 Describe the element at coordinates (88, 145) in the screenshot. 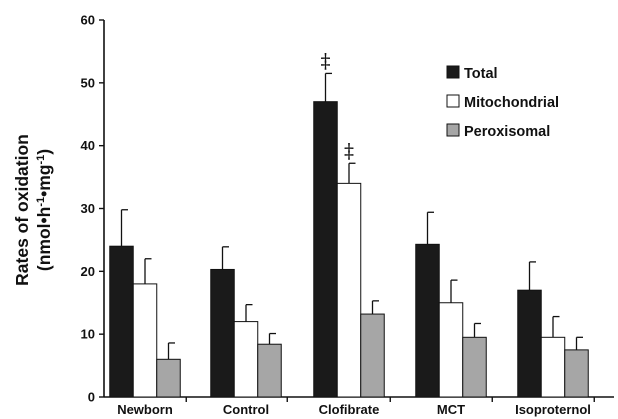

I see `y-tick-label: 40` at that location.